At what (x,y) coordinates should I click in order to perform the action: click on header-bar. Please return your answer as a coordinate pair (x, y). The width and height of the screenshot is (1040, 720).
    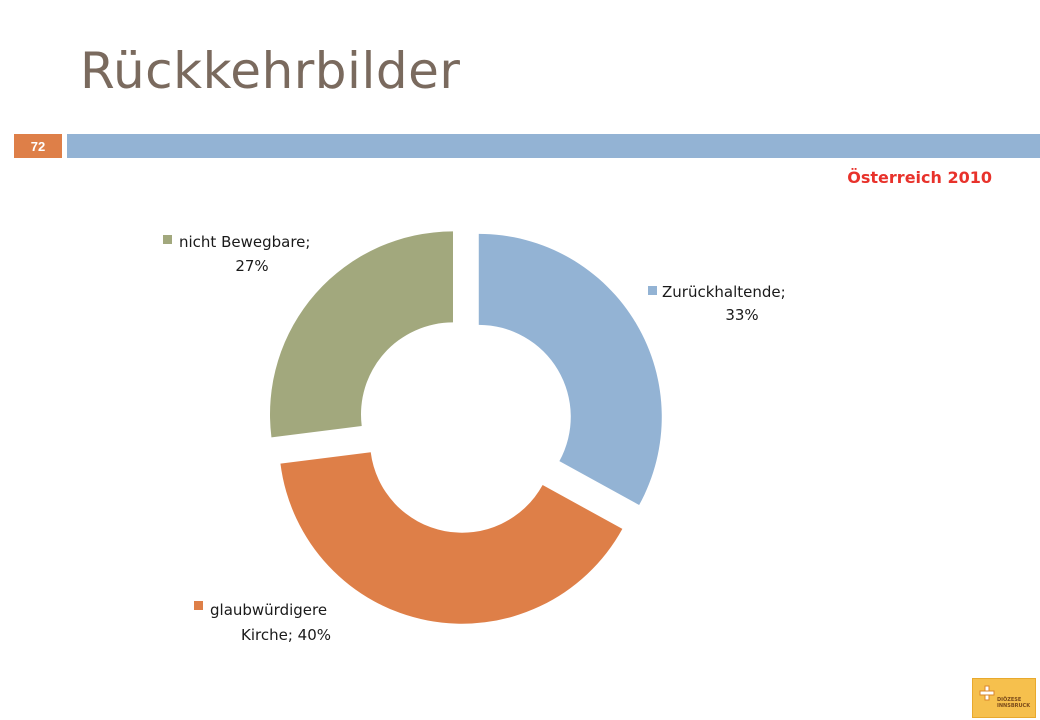
    Looking at the image, I should click on (553, 146).